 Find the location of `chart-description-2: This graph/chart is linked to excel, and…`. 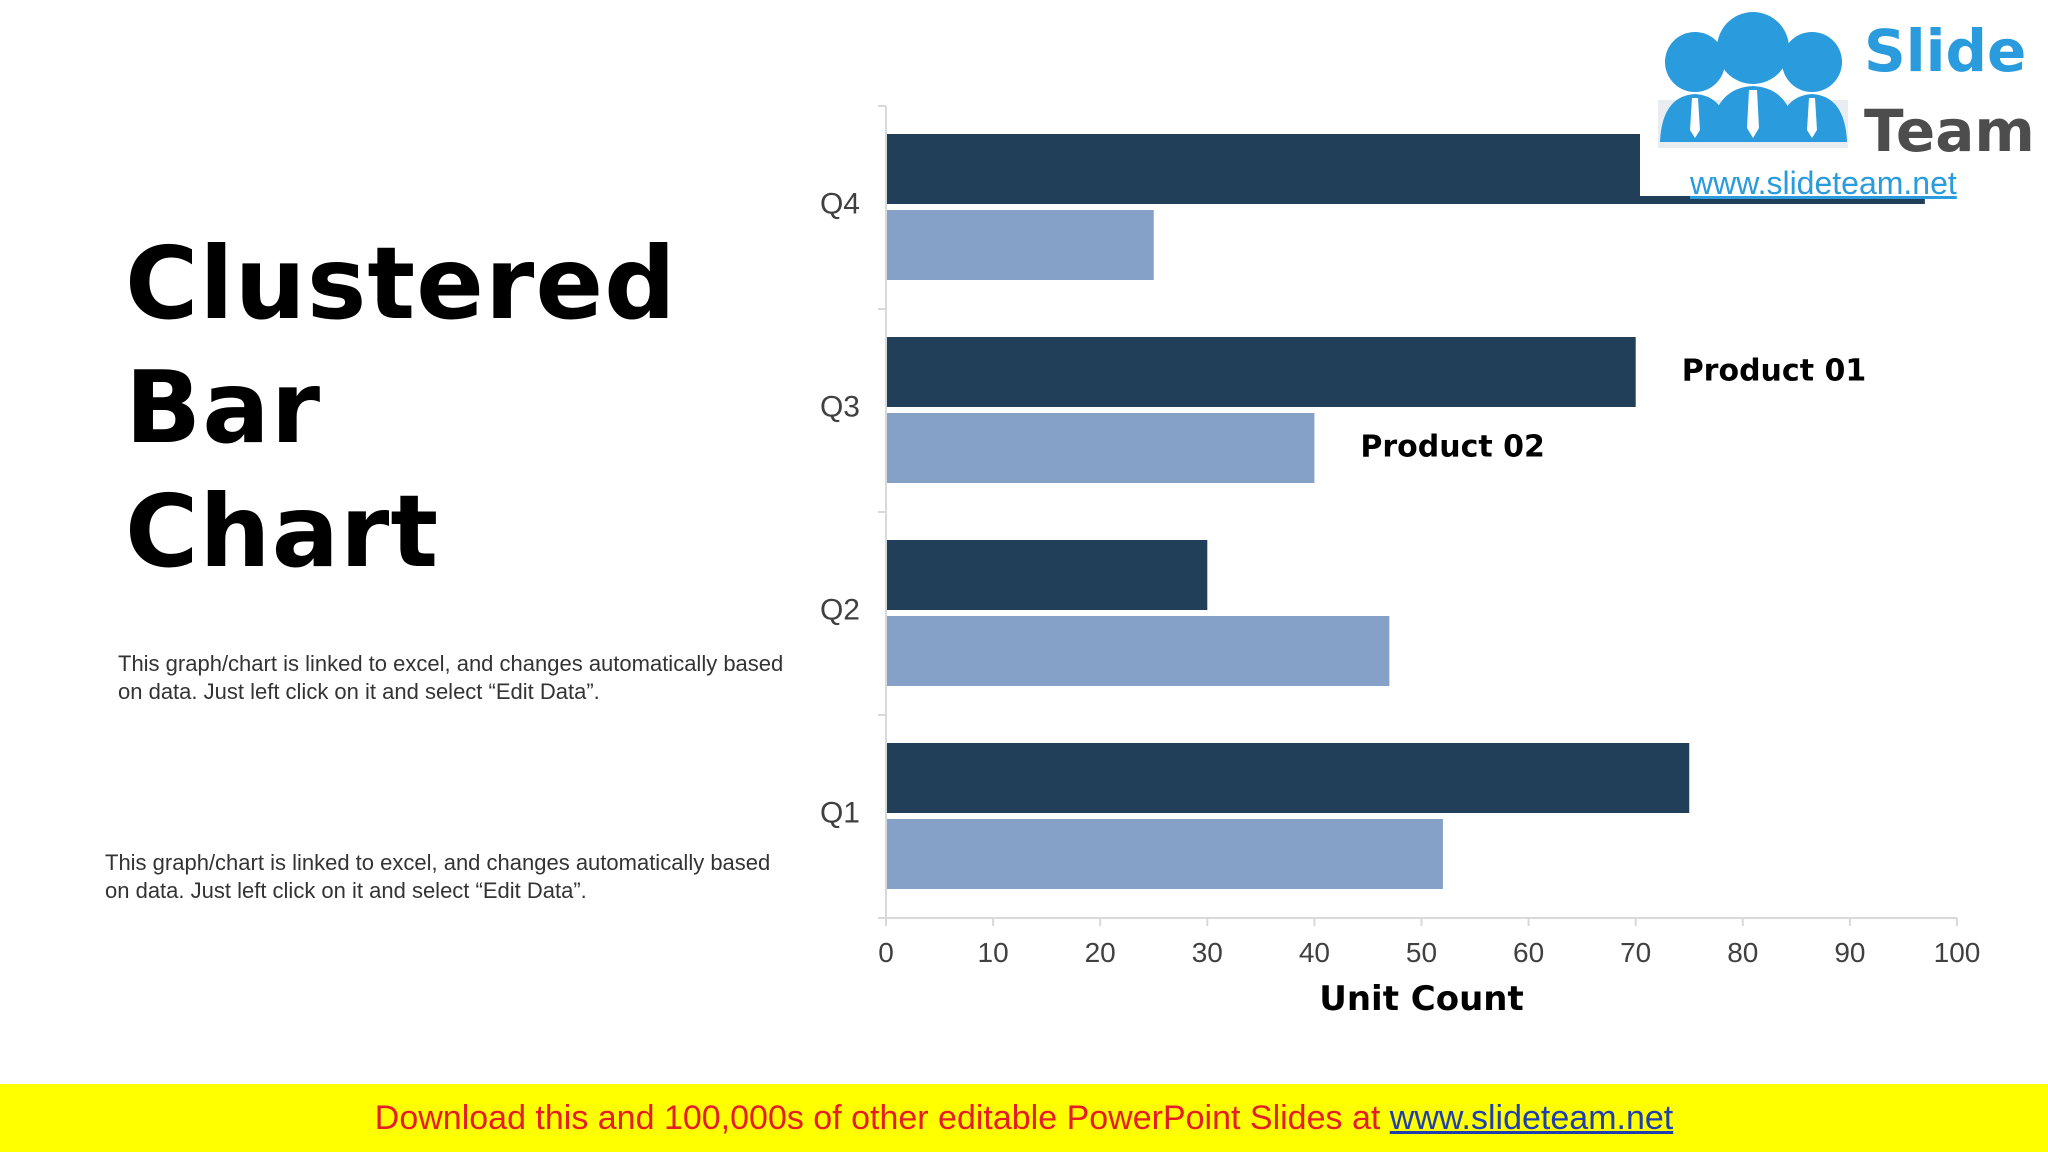

chart-description-2: This graph/chart is linked to excel, and… is located at coordinates (438, 876).